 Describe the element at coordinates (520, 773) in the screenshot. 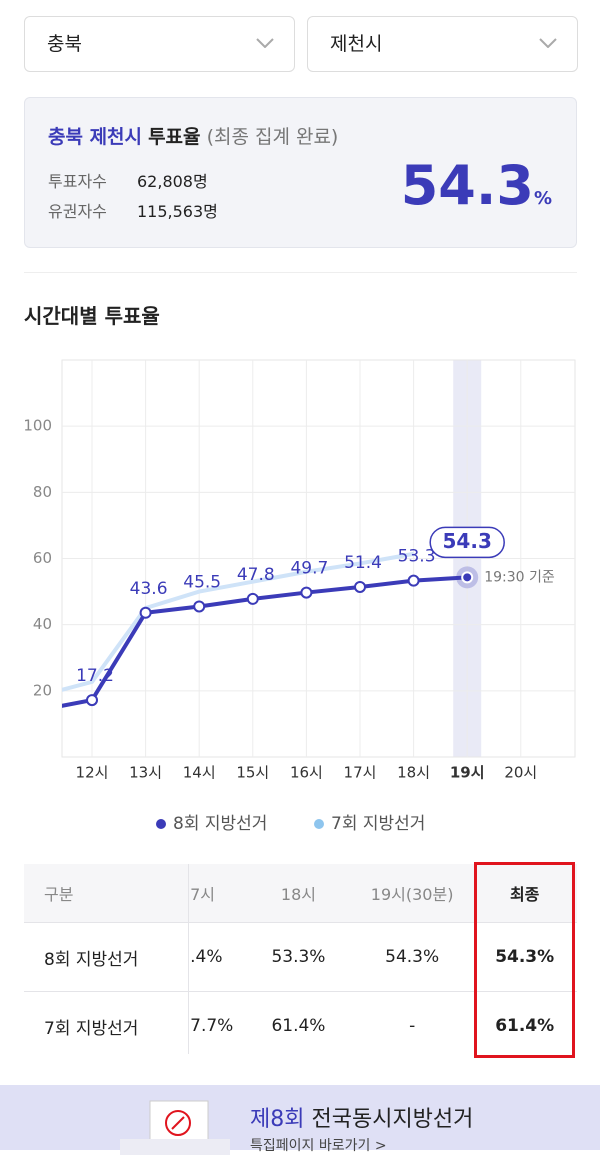

I see `x-tick-label: 20시` at that location.